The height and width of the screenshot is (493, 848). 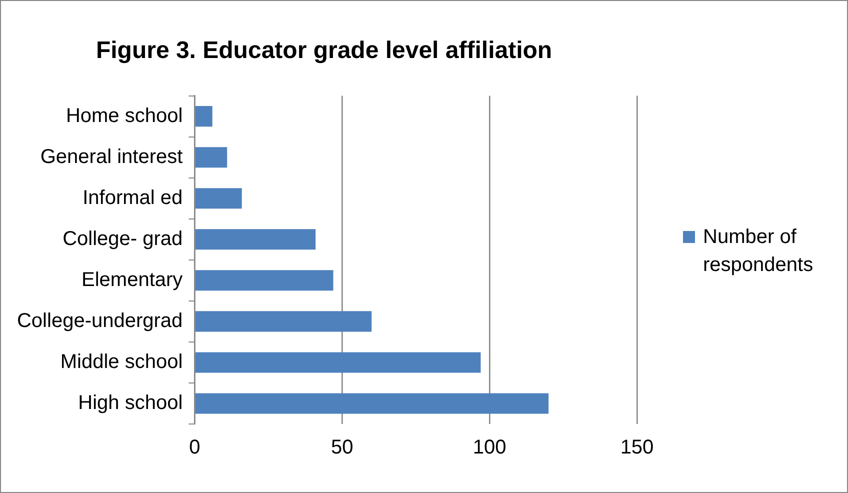 What do you see at coordinates (124, 115) in the screenshot?
I see `y-tick-label: Home school` at bounding box center [124, 115].